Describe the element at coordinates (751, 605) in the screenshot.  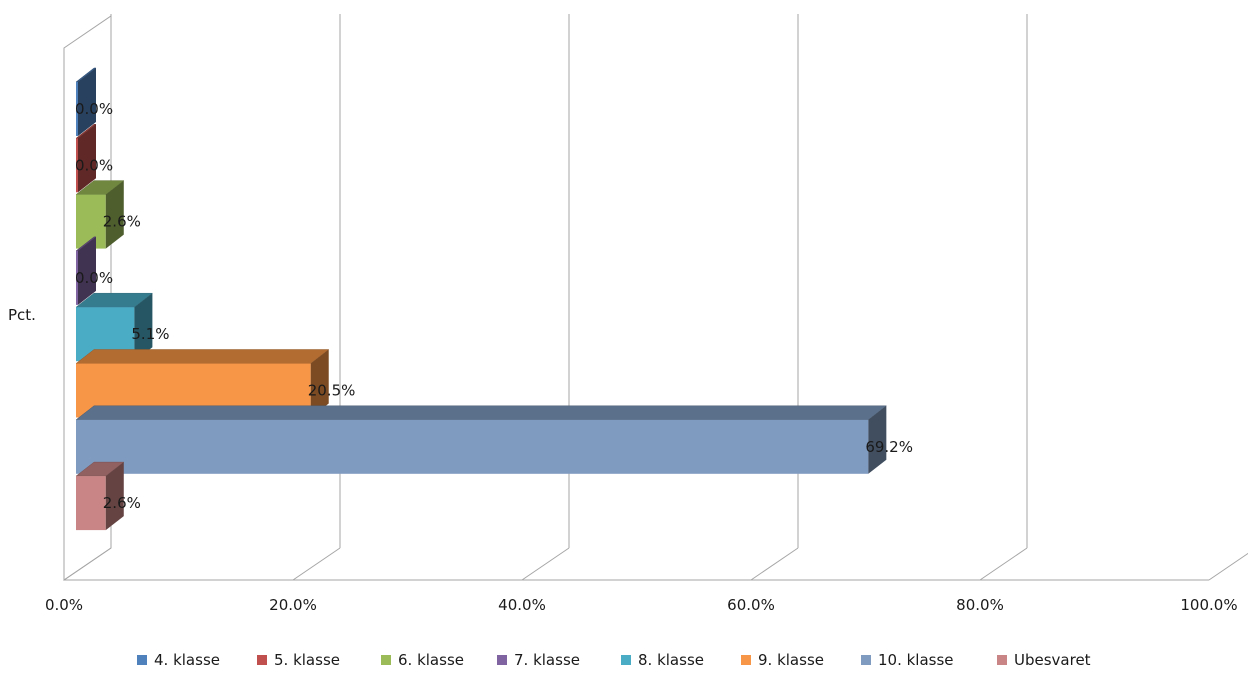
I see `x-tick-label: 60.0%` at that location.